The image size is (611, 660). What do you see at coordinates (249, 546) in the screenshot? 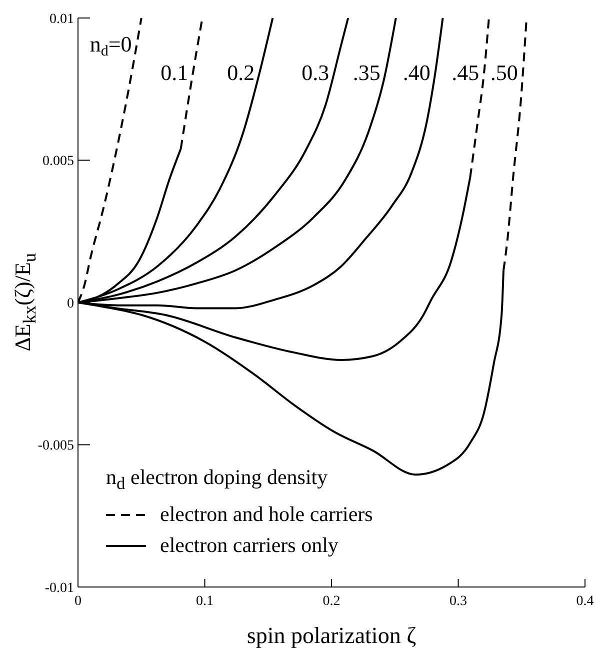
I see `annotation: electron carriers only` at bounding box center [249, 546].